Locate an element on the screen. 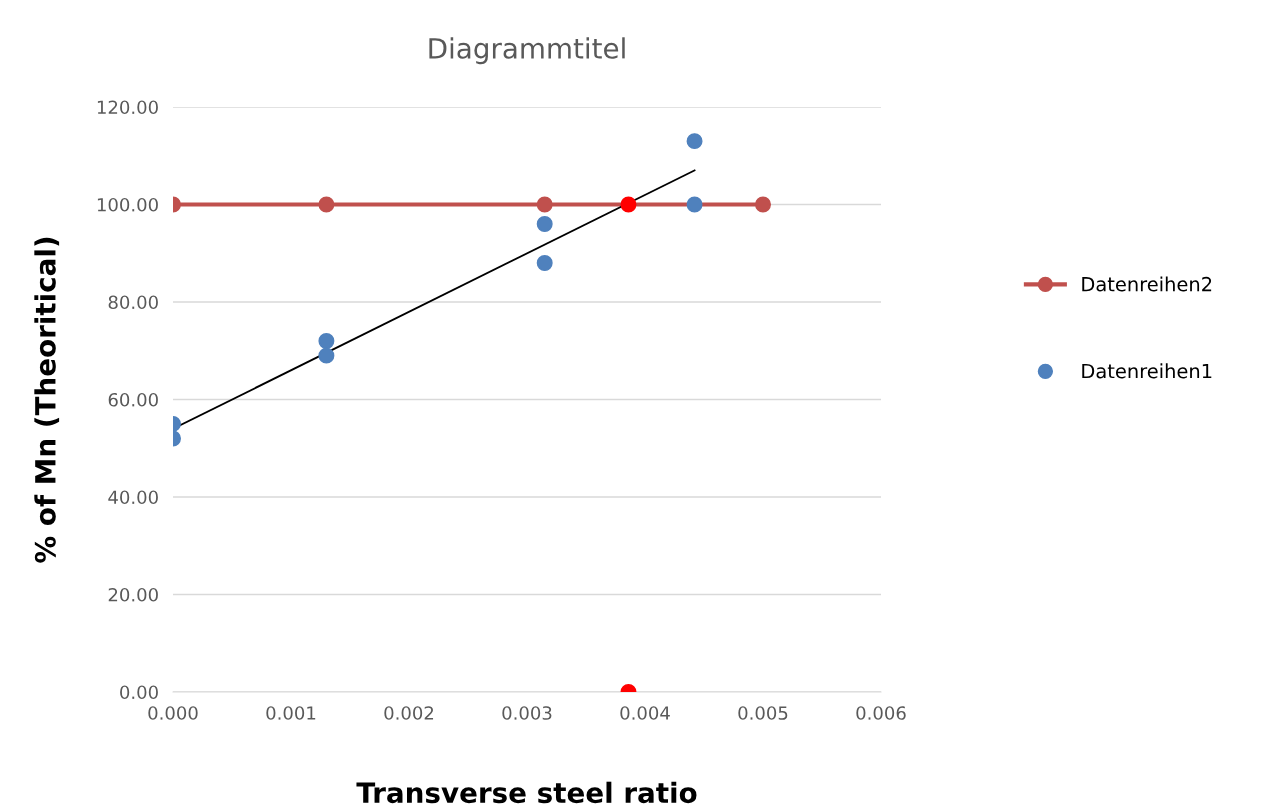 Image resolution: width=1272 pixels, height=809 pixels. y-tick-label: 20.00 is located at coordinates (133, 594).